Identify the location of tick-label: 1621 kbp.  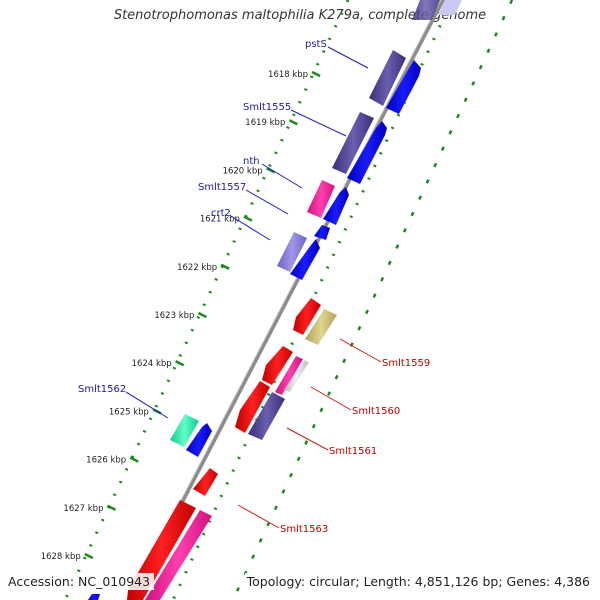
(220, 220).